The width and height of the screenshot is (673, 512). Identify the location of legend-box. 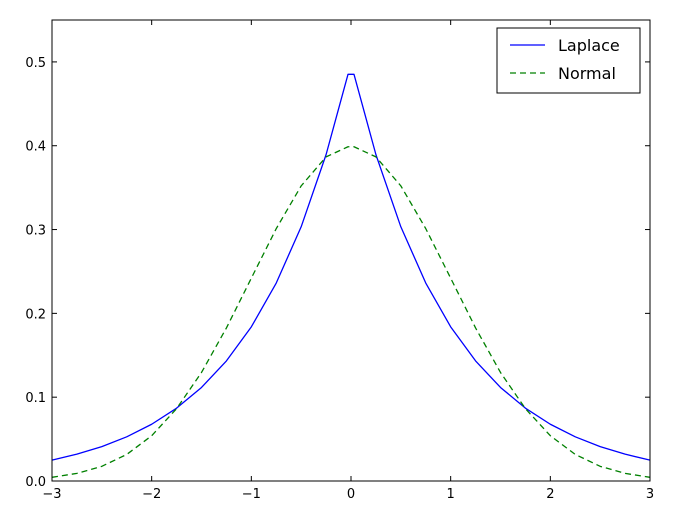
(568, 60).